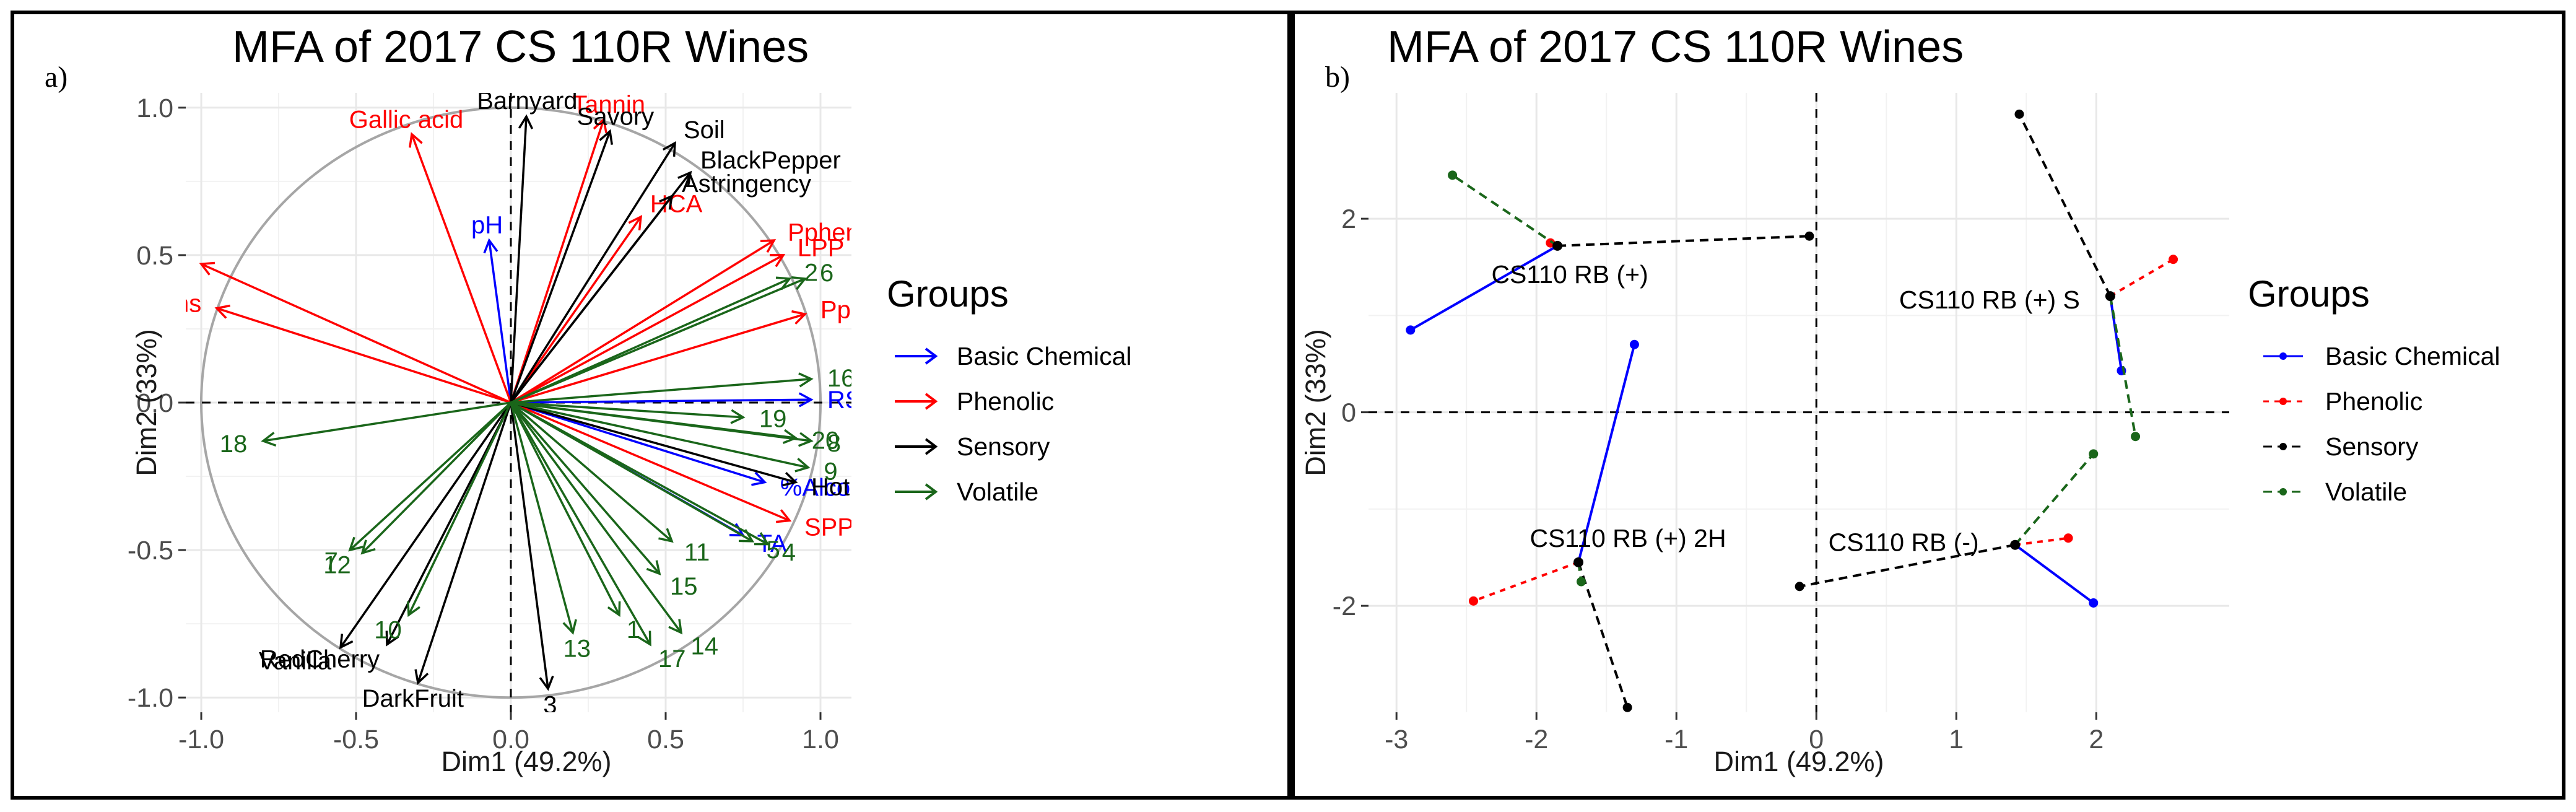 This screenshot has width=2576, height=812. I want to click on individual-cs110-rb-s-point-sensory, so click(2019, 114).